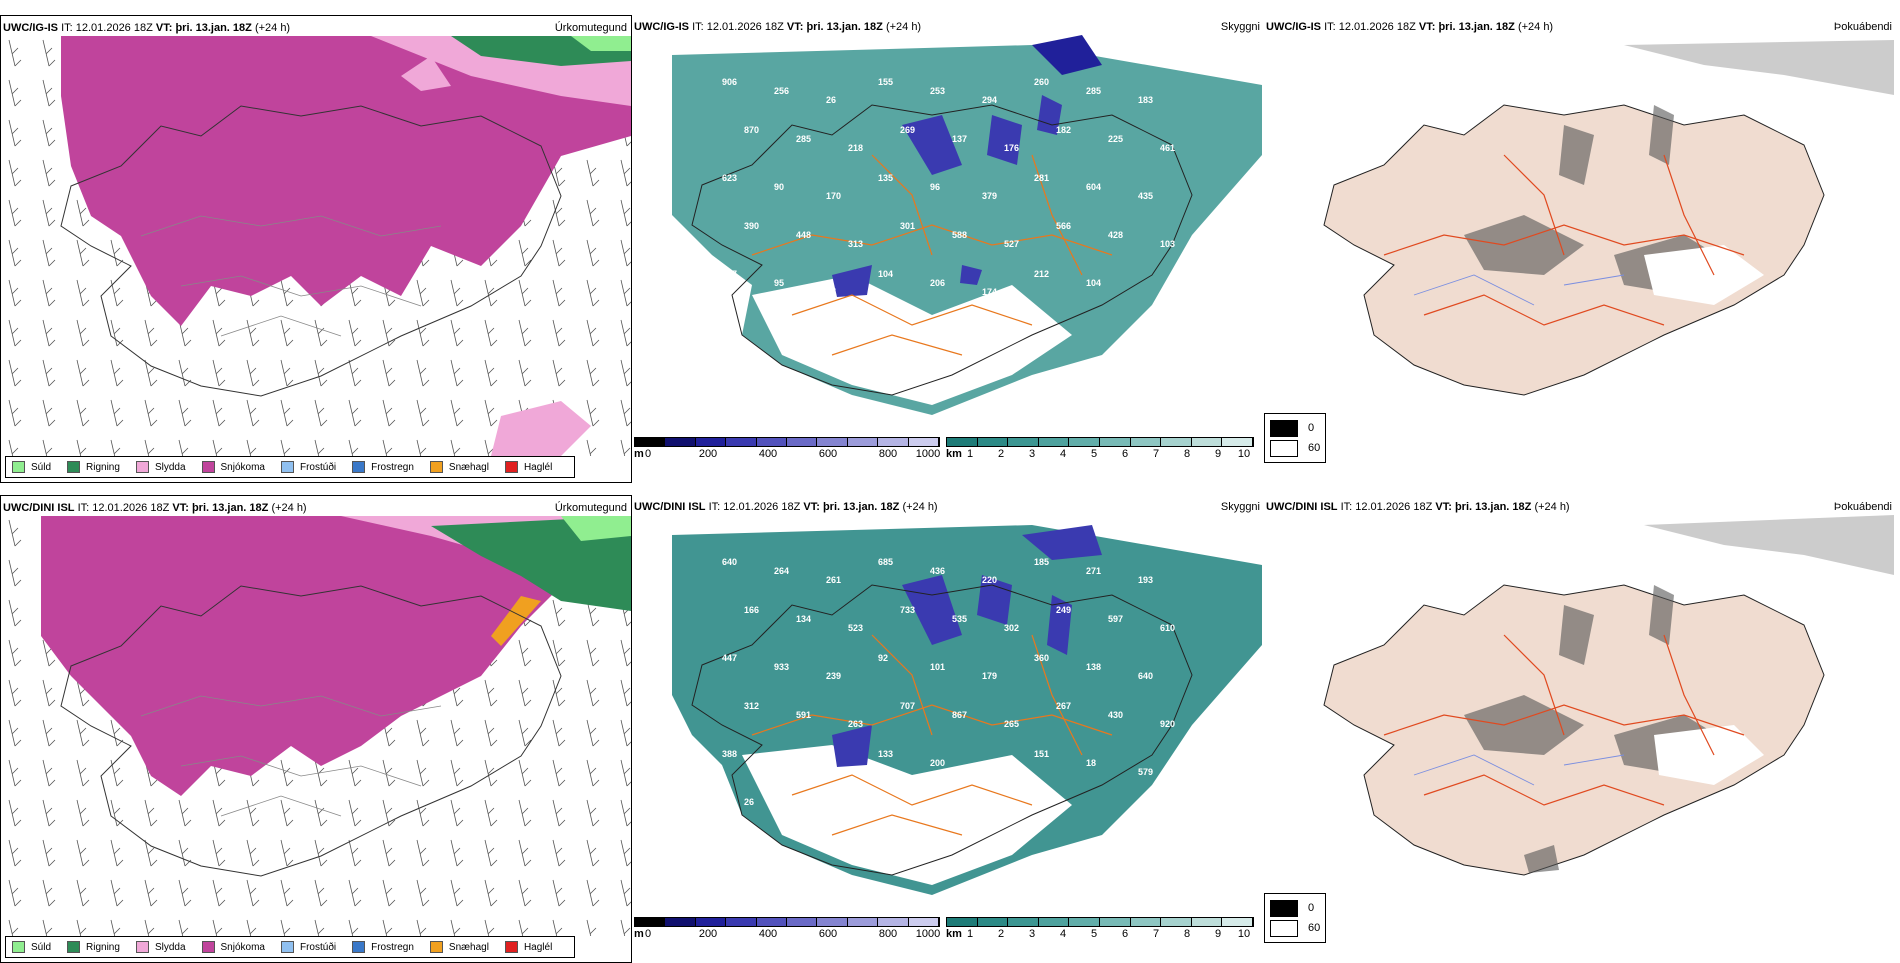 The height and width of the screenshot is (963, 1900). What do you see at coordinates (937, 667) in the screenshot?
I see `visibility-value-label: 101` at bounding box center [937, 667].